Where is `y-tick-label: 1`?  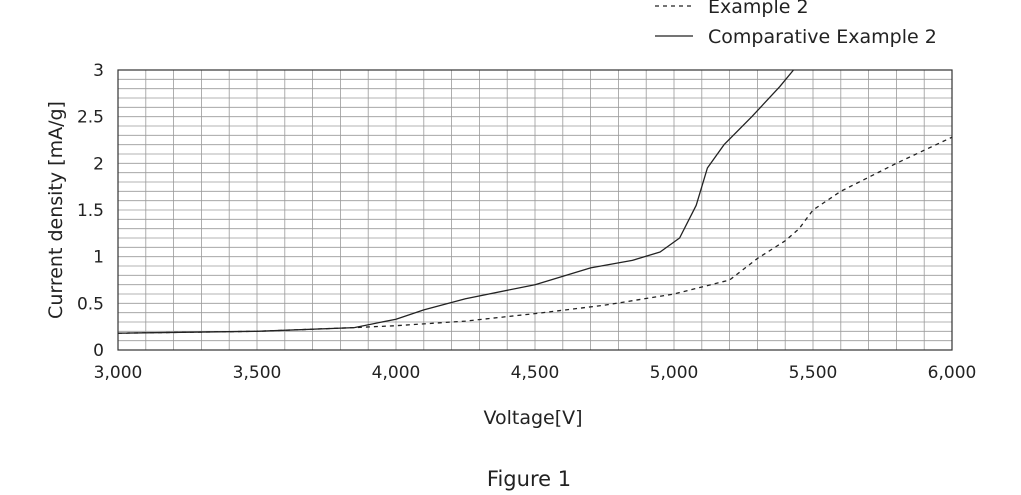 y-tick-label: 1 is located at coordinates (98, 258).